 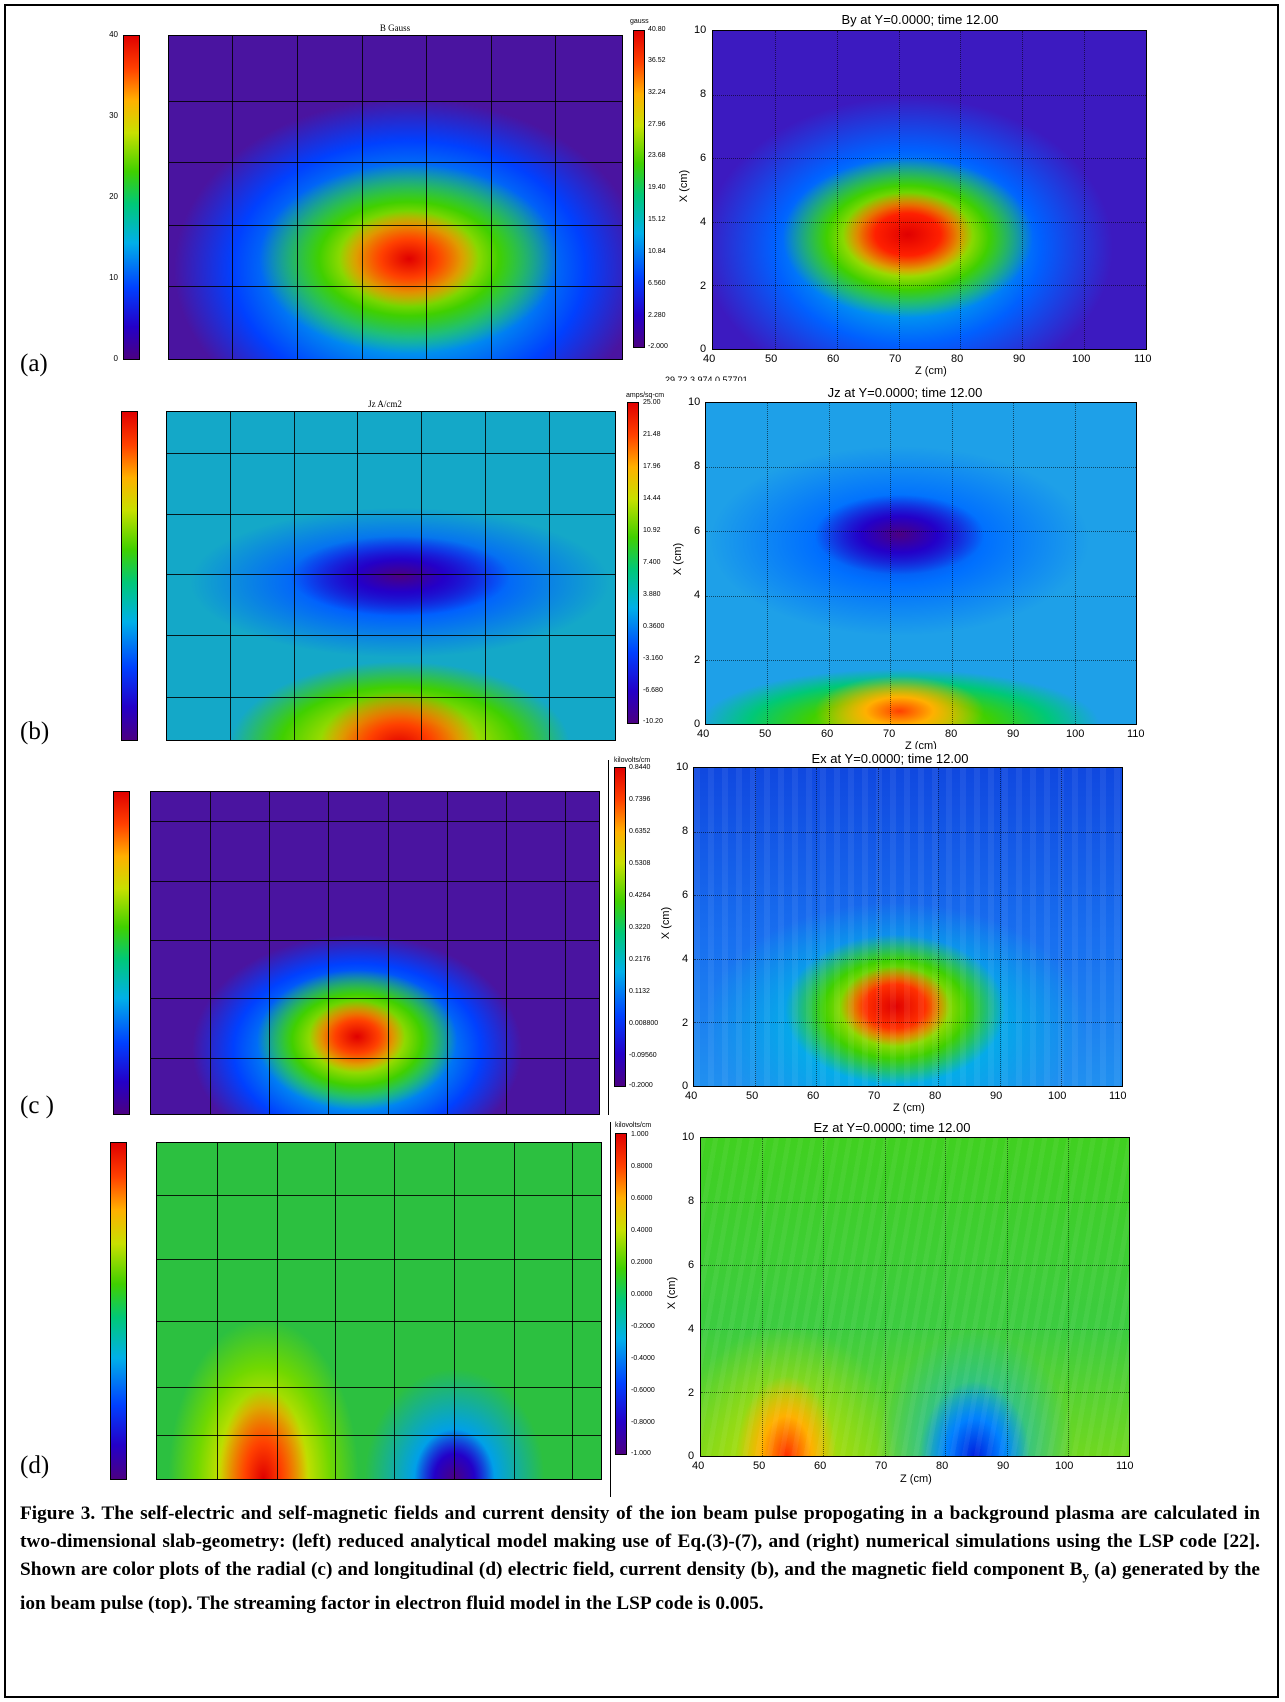 I want to click on left-colorbar-c, so click(x=121, y=953).